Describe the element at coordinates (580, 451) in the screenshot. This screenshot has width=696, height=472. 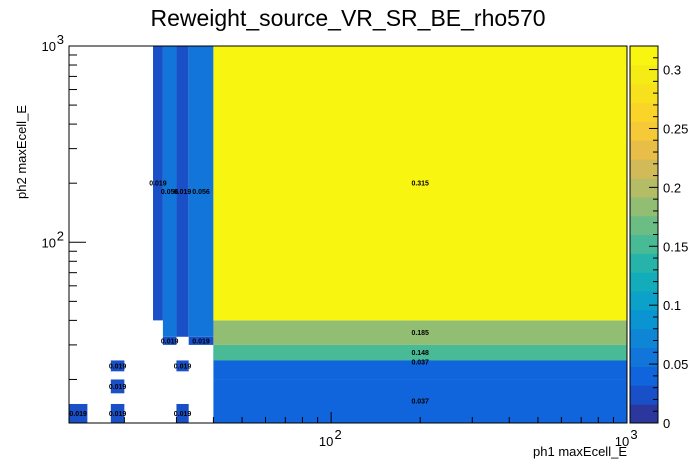
I see `x-axis-label: ph1 maxEcell_E` at that location.